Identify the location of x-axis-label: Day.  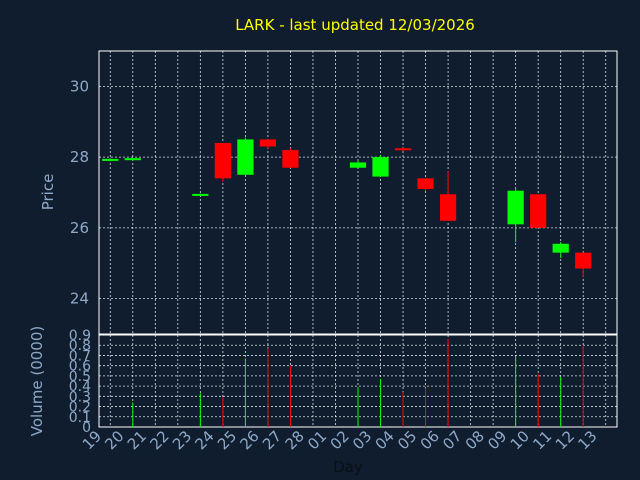
(348, 467).